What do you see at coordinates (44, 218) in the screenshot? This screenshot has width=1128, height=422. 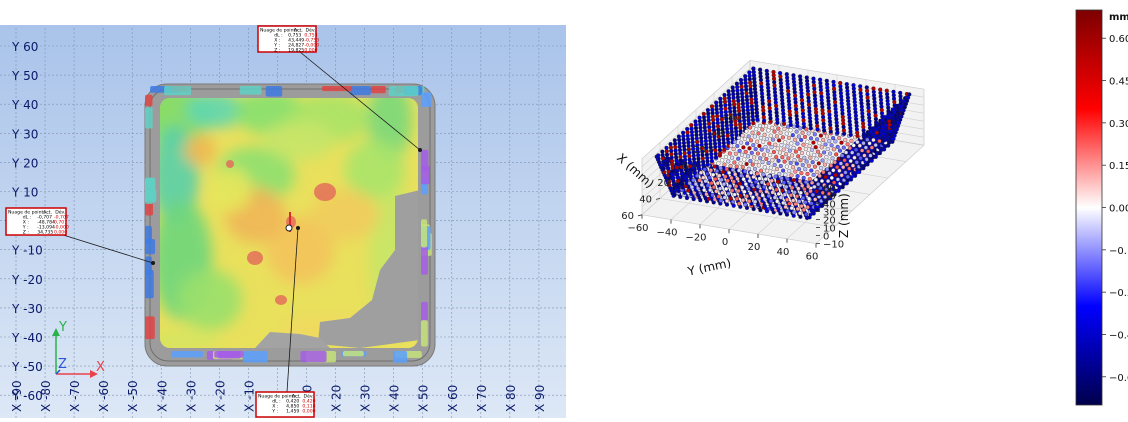 I see `callout-row-act: -0,707` at bounding box center [44, 218].